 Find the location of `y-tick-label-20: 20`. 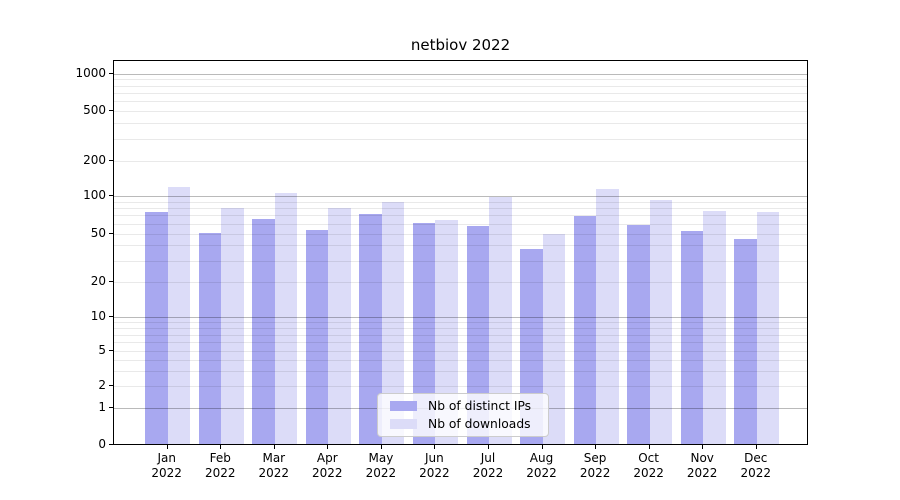

y-tick-label-20: 20 is located at coordinates (98, 281).